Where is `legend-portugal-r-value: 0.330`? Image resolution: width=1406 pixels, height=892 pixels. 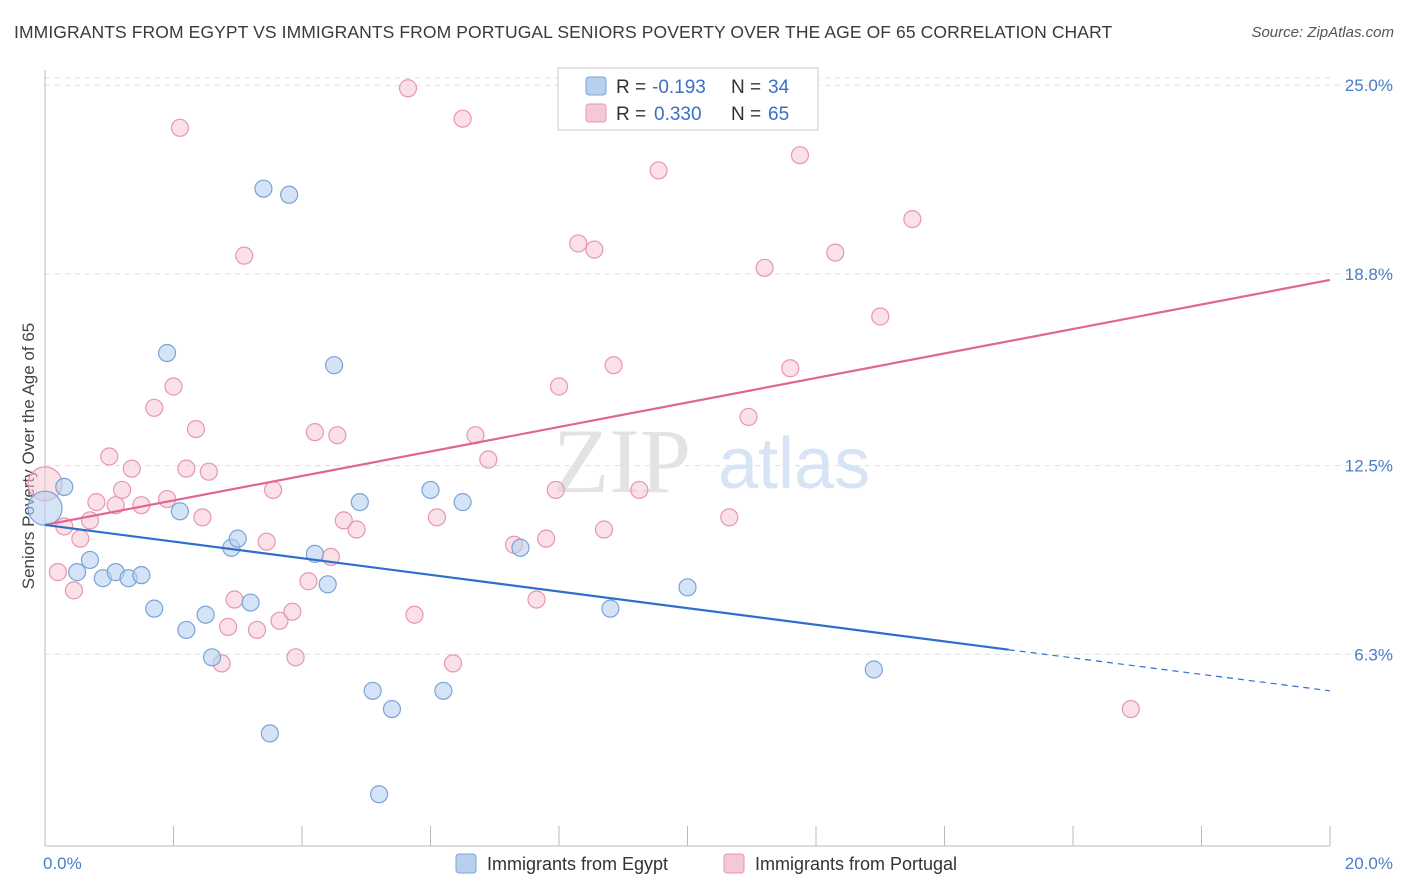 legend-portugal-r-value: 0.330 is located at coordinates (678, 114).